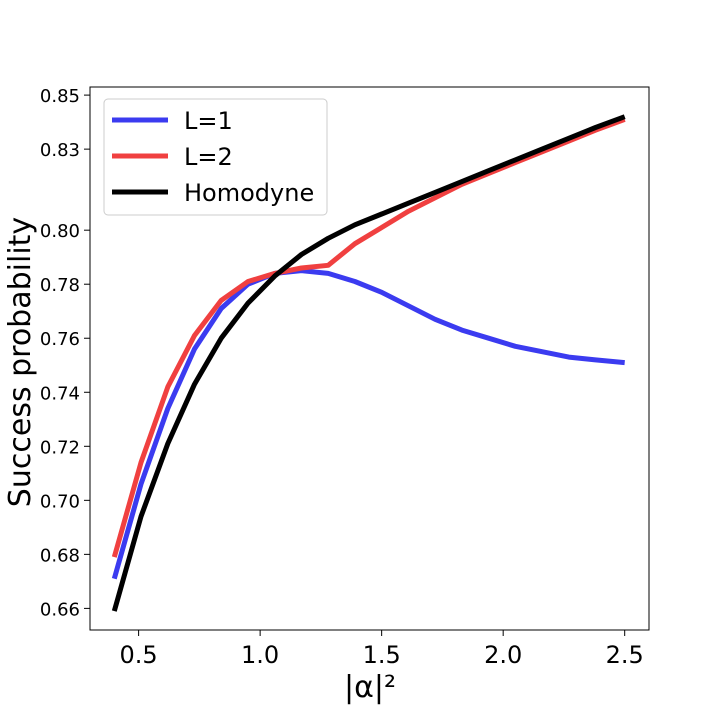 The width and height of the screenshot is (720, 720). What do you see at coordinates (503, 655) in the screenshot?
I see `x-tick-label: 2.0` at bounding box center [503, 655].